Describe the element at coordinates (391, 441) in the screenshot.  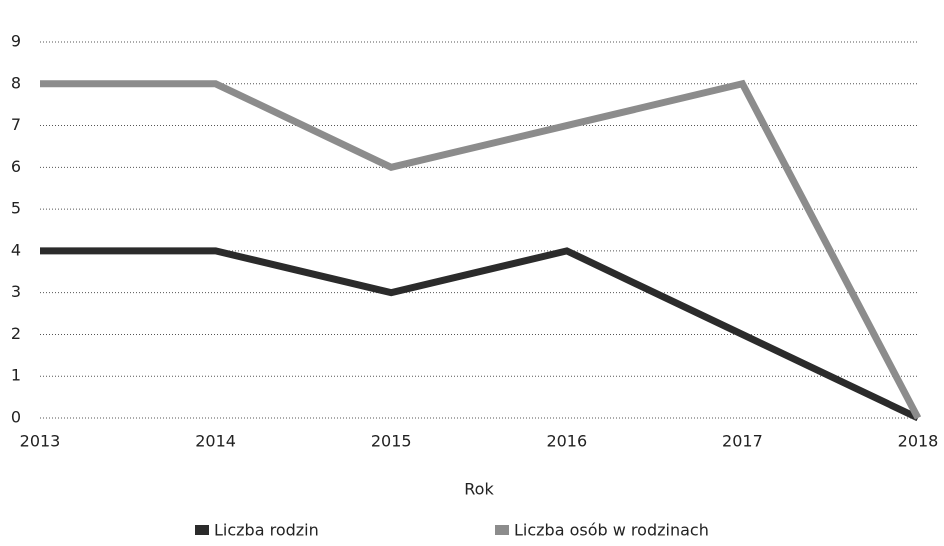
I see `x-tick-label: 2015` at that location.